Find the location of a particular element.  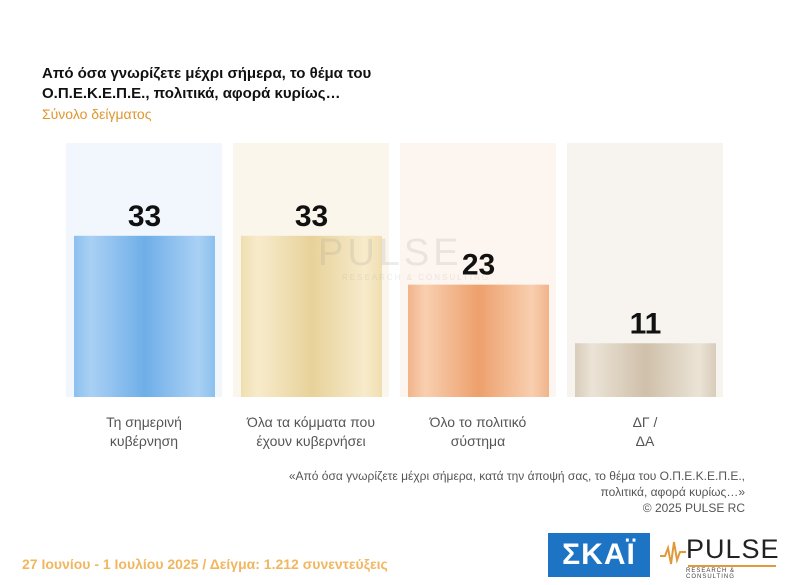

copyright-text: © 2025 PULSE RC is located at coordinates (693, 508).